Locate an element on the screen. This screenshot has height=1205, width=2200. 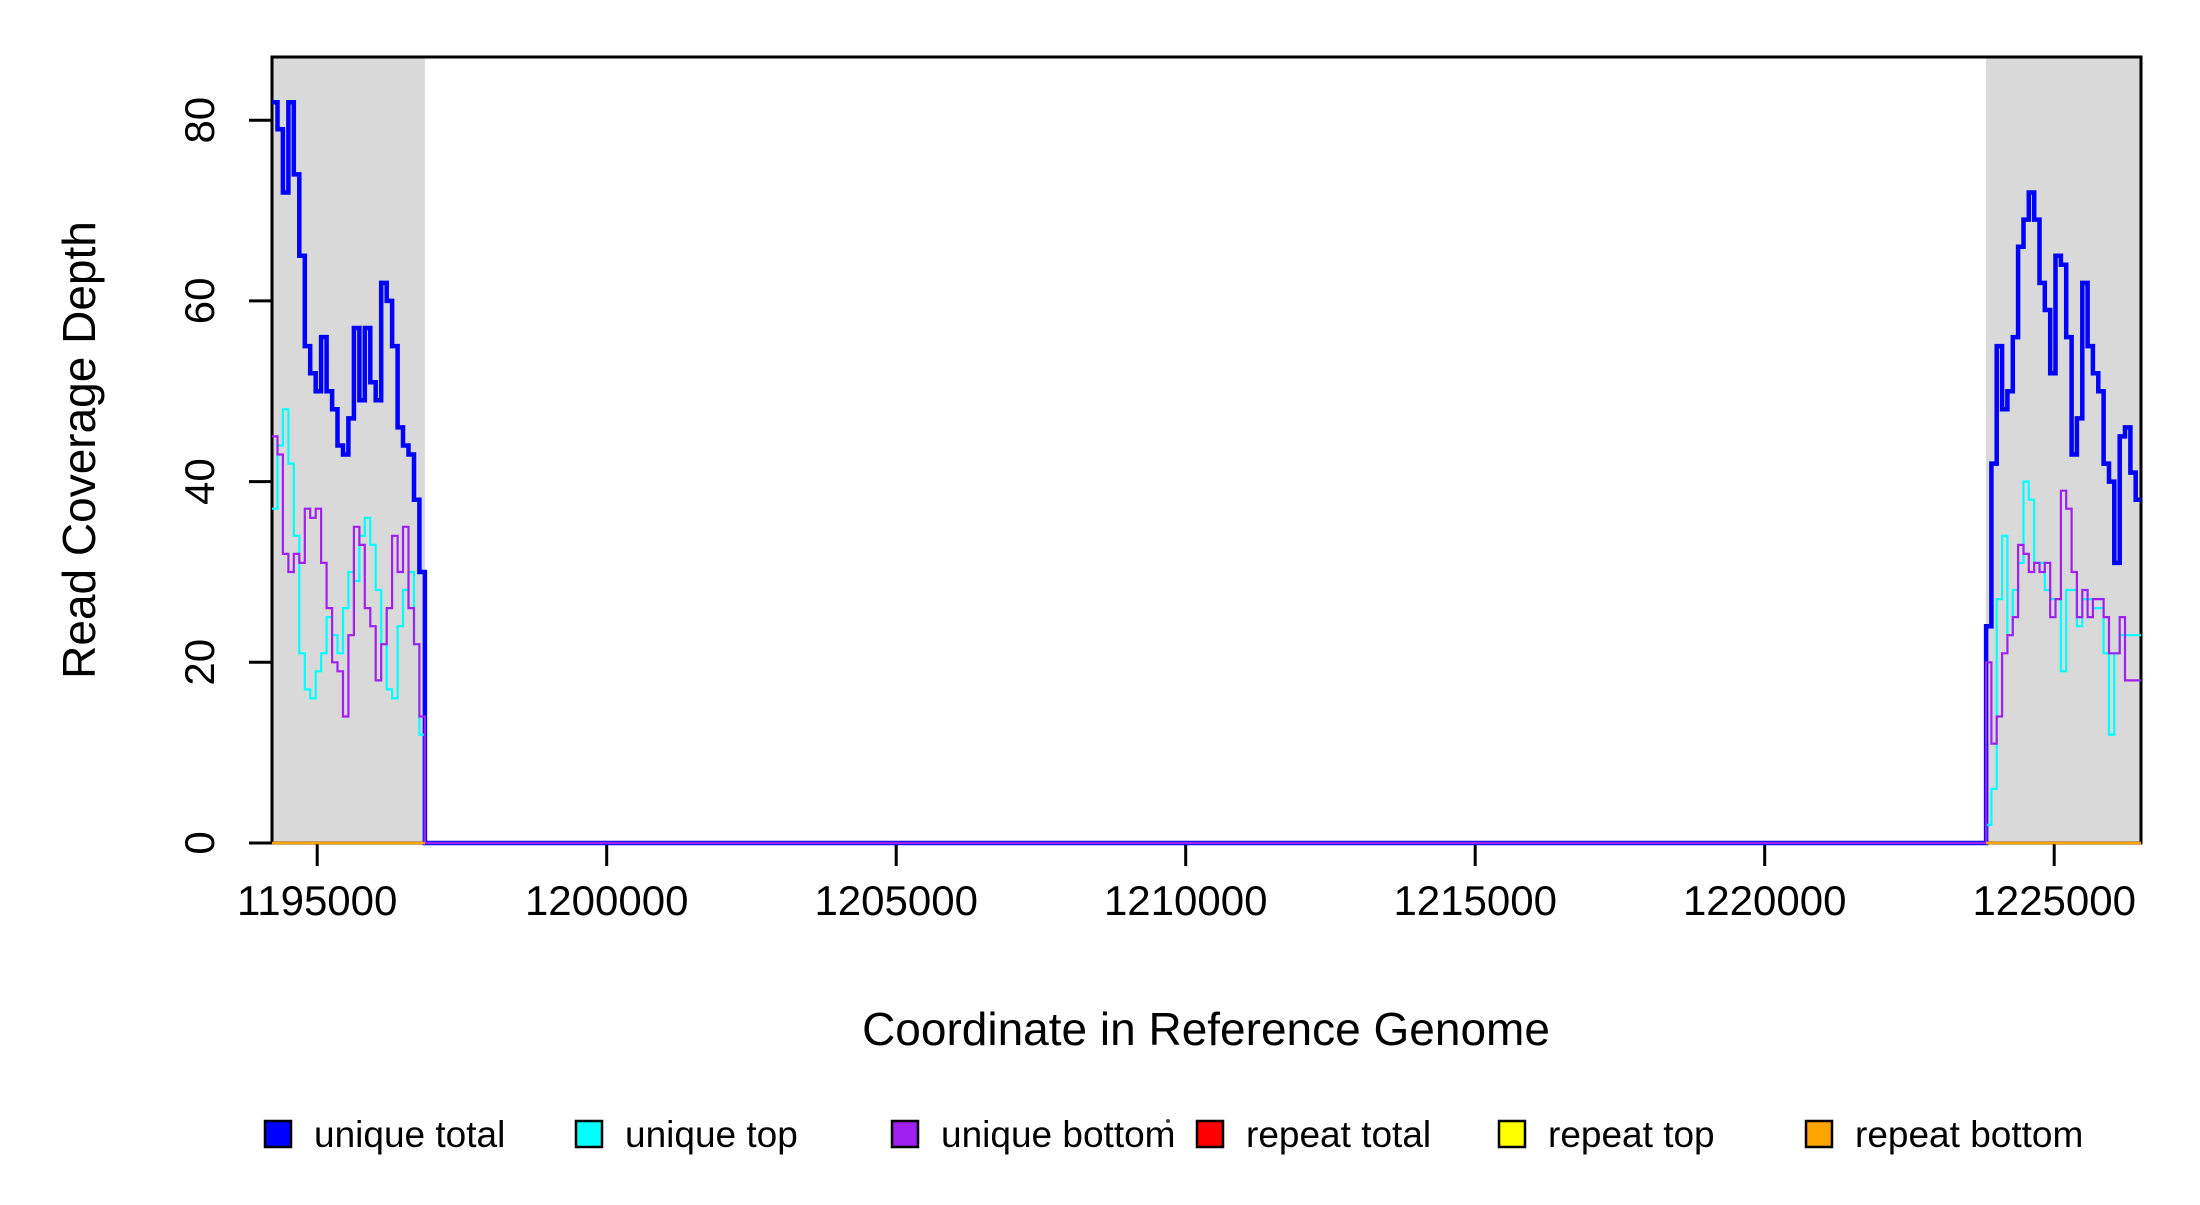
legend-label-repeat-total: repeat total is located at coordinates (1338, 1134).